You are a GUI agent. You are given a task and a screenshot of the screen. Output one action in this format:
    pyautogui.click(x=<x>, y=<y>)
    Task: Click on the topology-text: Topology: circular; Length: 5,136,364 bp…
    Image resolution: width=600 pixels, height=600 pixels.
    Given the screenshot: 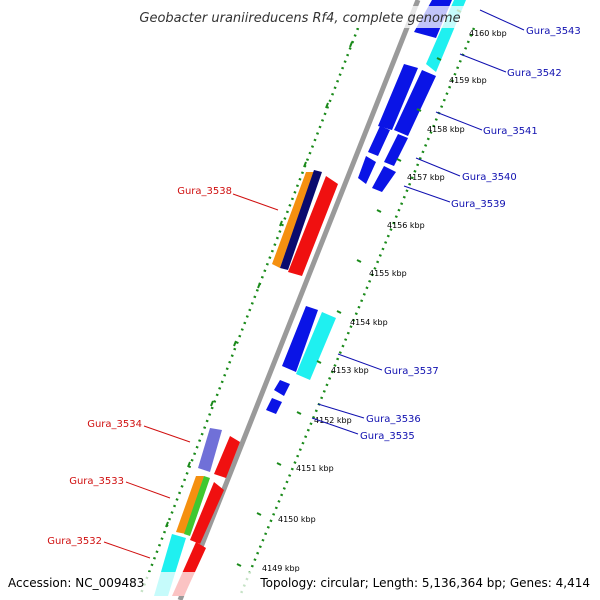 What is the action you would take?
    pyautogui.click(x=424, y=583)
    